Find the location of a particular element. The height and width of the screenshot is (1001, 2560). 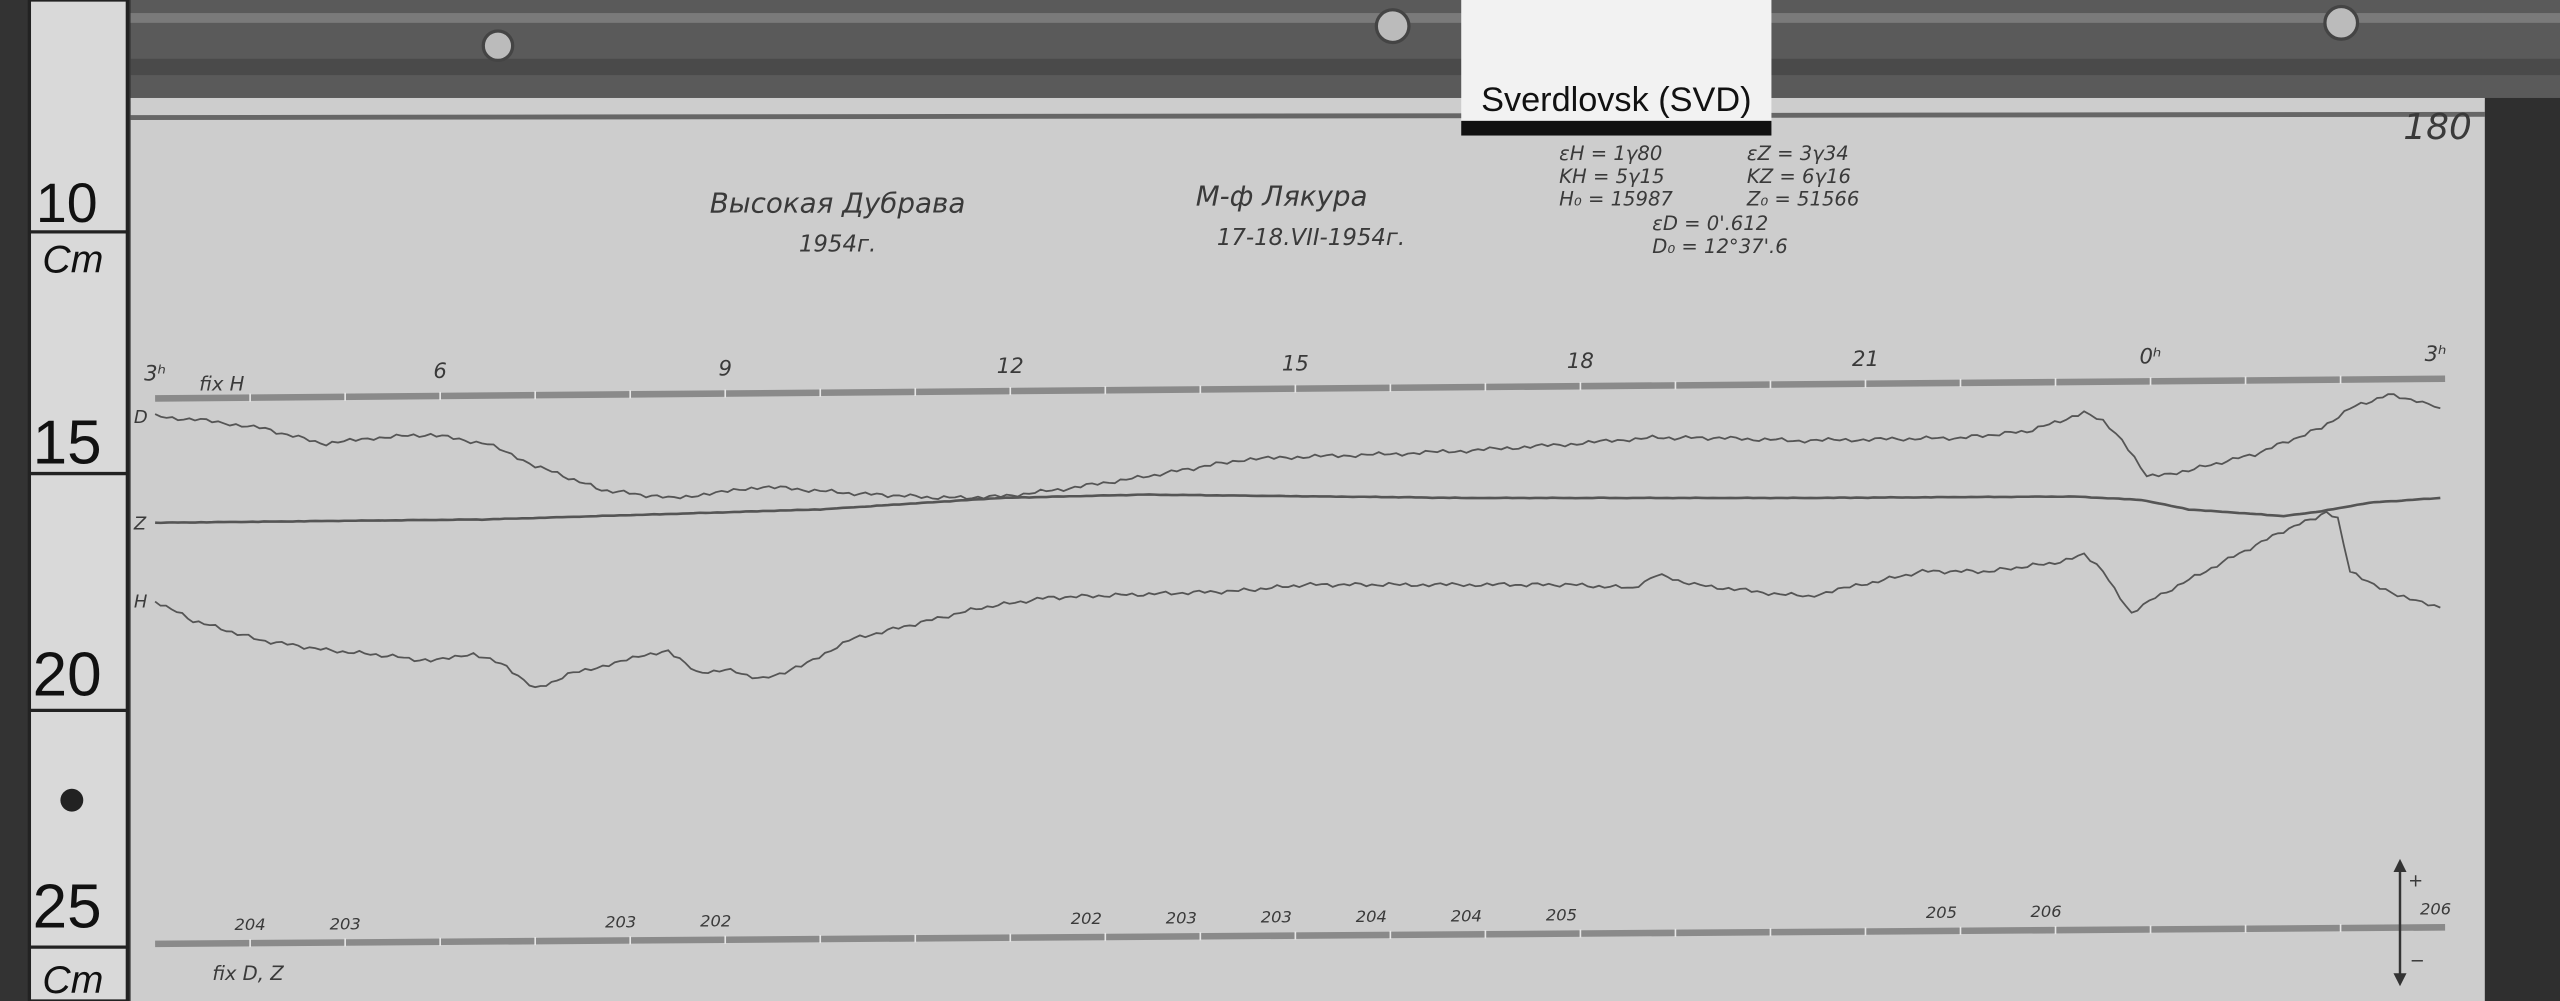

ruler-label-15: 15 is located at coordinates (67, 443).